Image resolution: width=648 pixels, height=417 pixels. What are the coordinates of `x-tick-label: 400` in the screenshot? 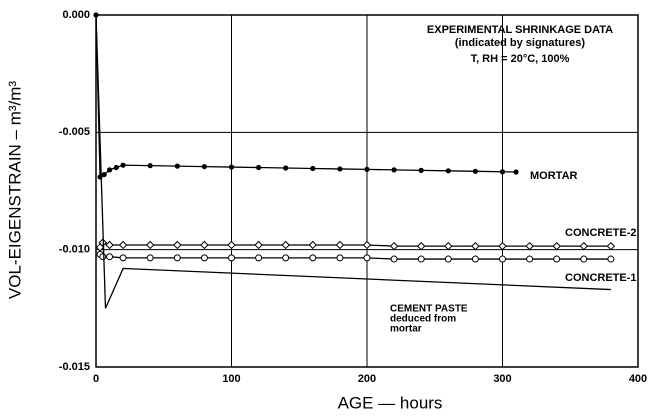 It's located at (638, 379).